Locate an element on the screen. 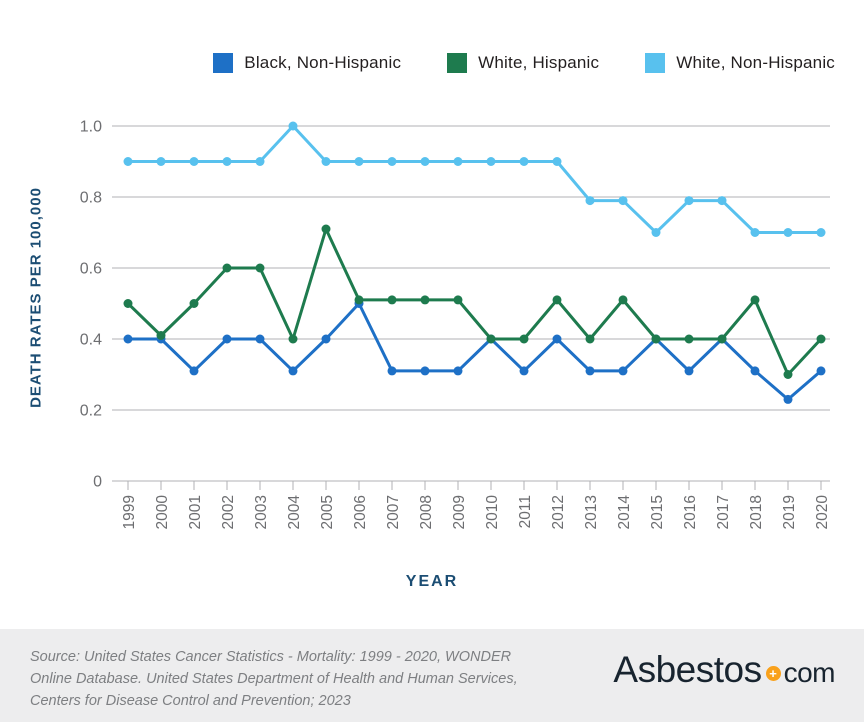 The width and height of the screenshot is (864, 722). x-tick-label: 2011 is located at coordinates (525, 511).